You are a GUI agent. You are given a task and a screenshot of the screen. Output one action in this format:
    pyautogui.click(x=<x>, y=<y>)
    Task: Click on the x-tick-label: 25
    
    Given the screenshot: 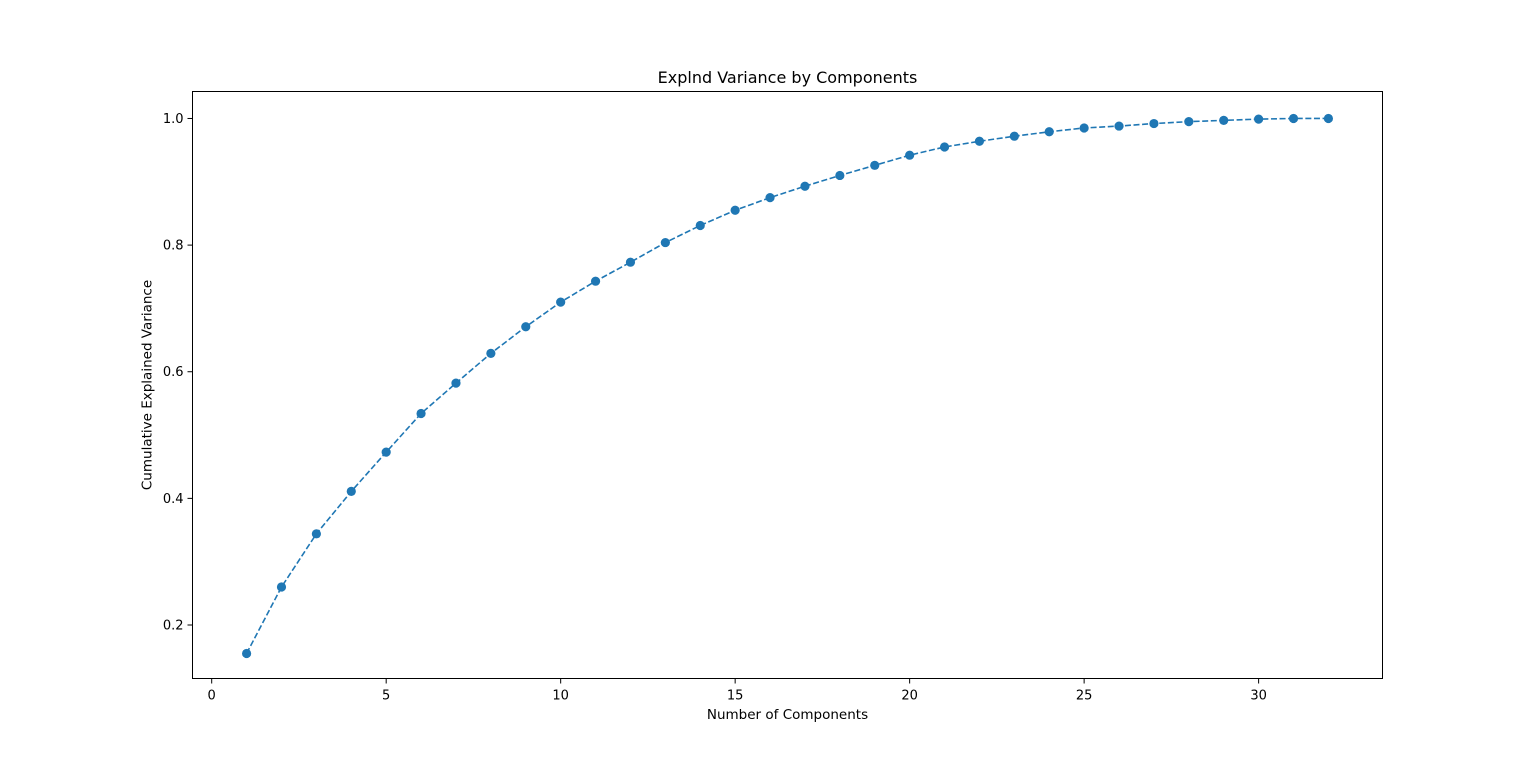 What is the action you would take?
    pyautogui.click(x=1084, y=696)
    